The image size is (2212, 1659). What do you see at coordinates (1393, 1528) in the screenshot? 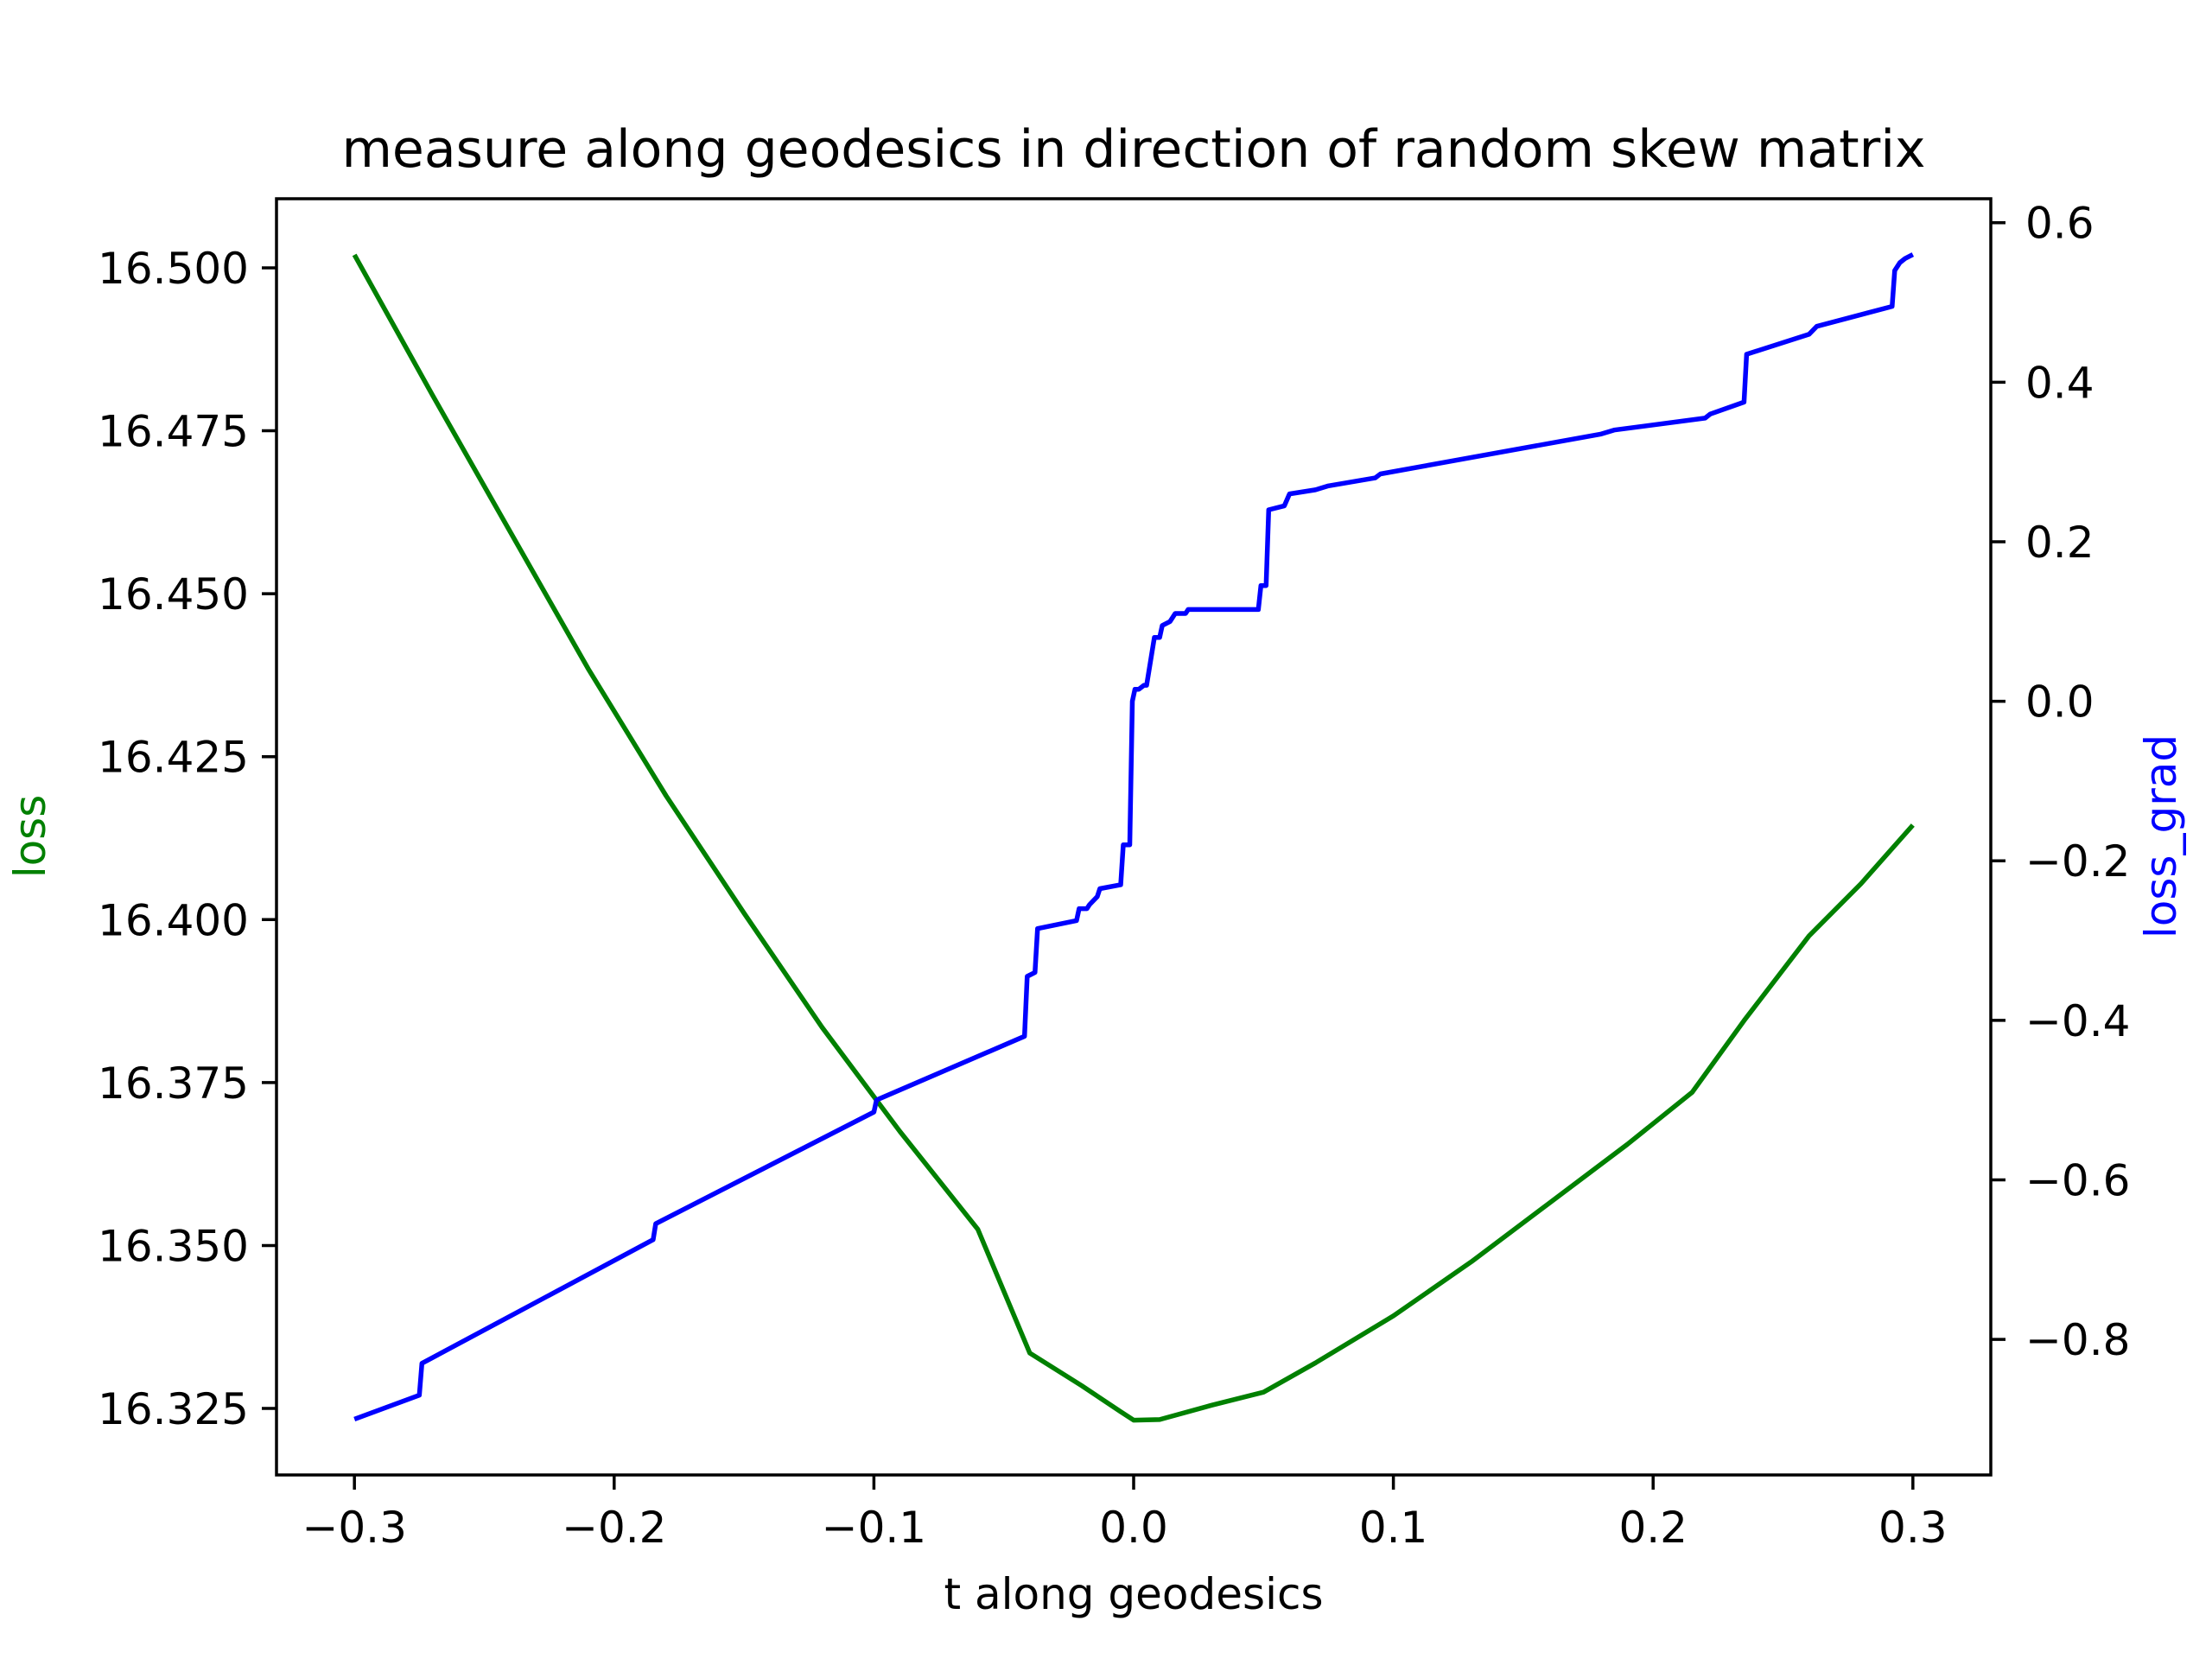
I see `x-tick-label: 0.1` at bounding box center [1393, 1528].